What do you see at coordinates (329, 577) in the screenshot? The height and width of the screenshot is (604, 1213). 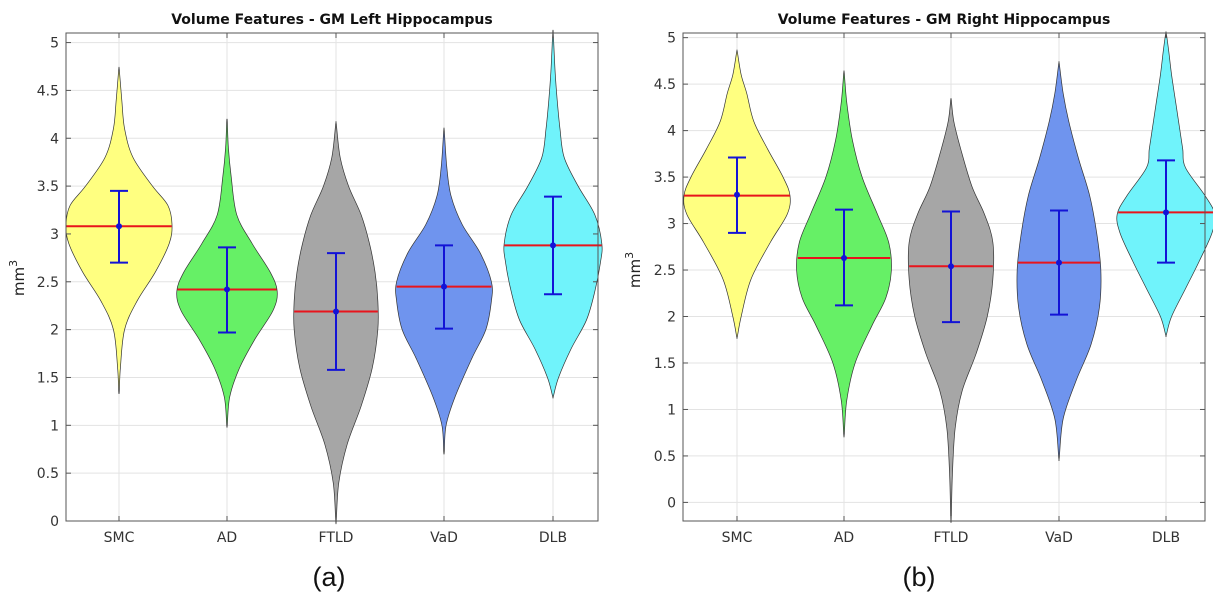 I see `sub-caption-a: (a)` at bounding box center [329, 577].